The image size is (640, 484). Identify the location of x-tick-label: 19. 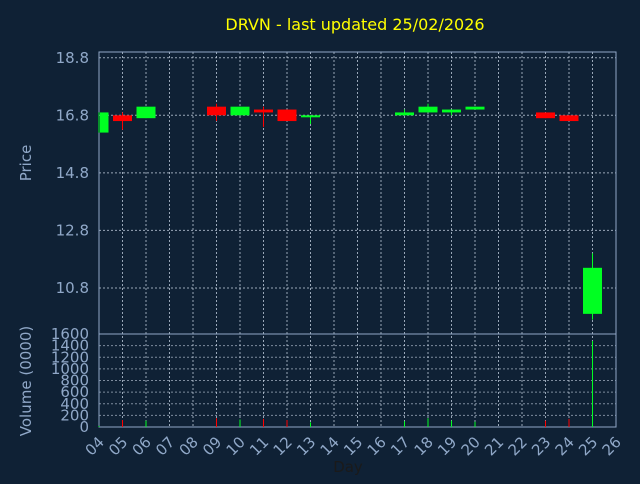
(447, 446).